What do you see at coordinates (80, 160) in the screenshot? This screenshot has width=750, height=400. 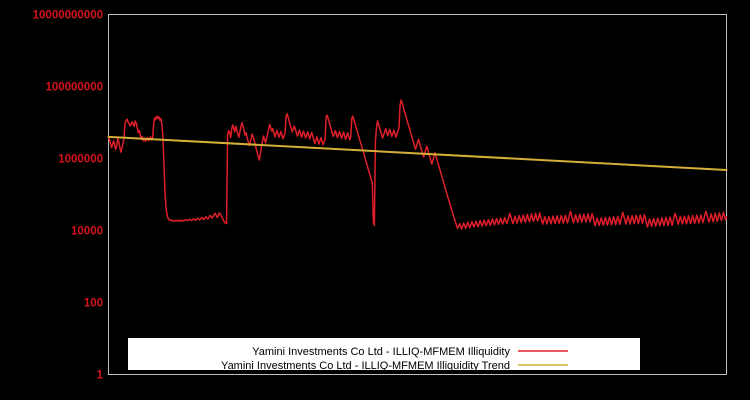 I see `y-axis-tick-label: 1000000` at bounding box center [80, 160].